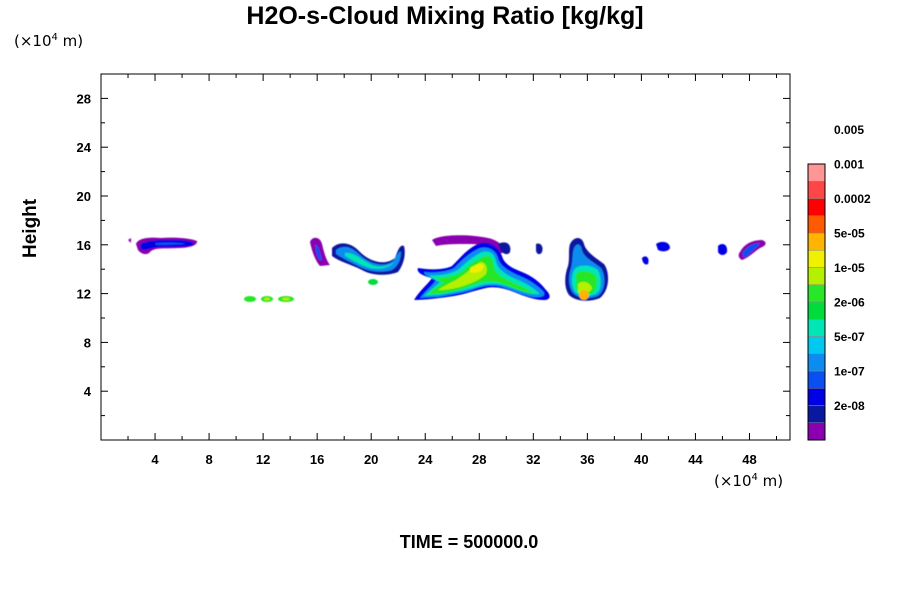 The image size is (900, 600). I want to click on cloud-field, so click(447, 268).